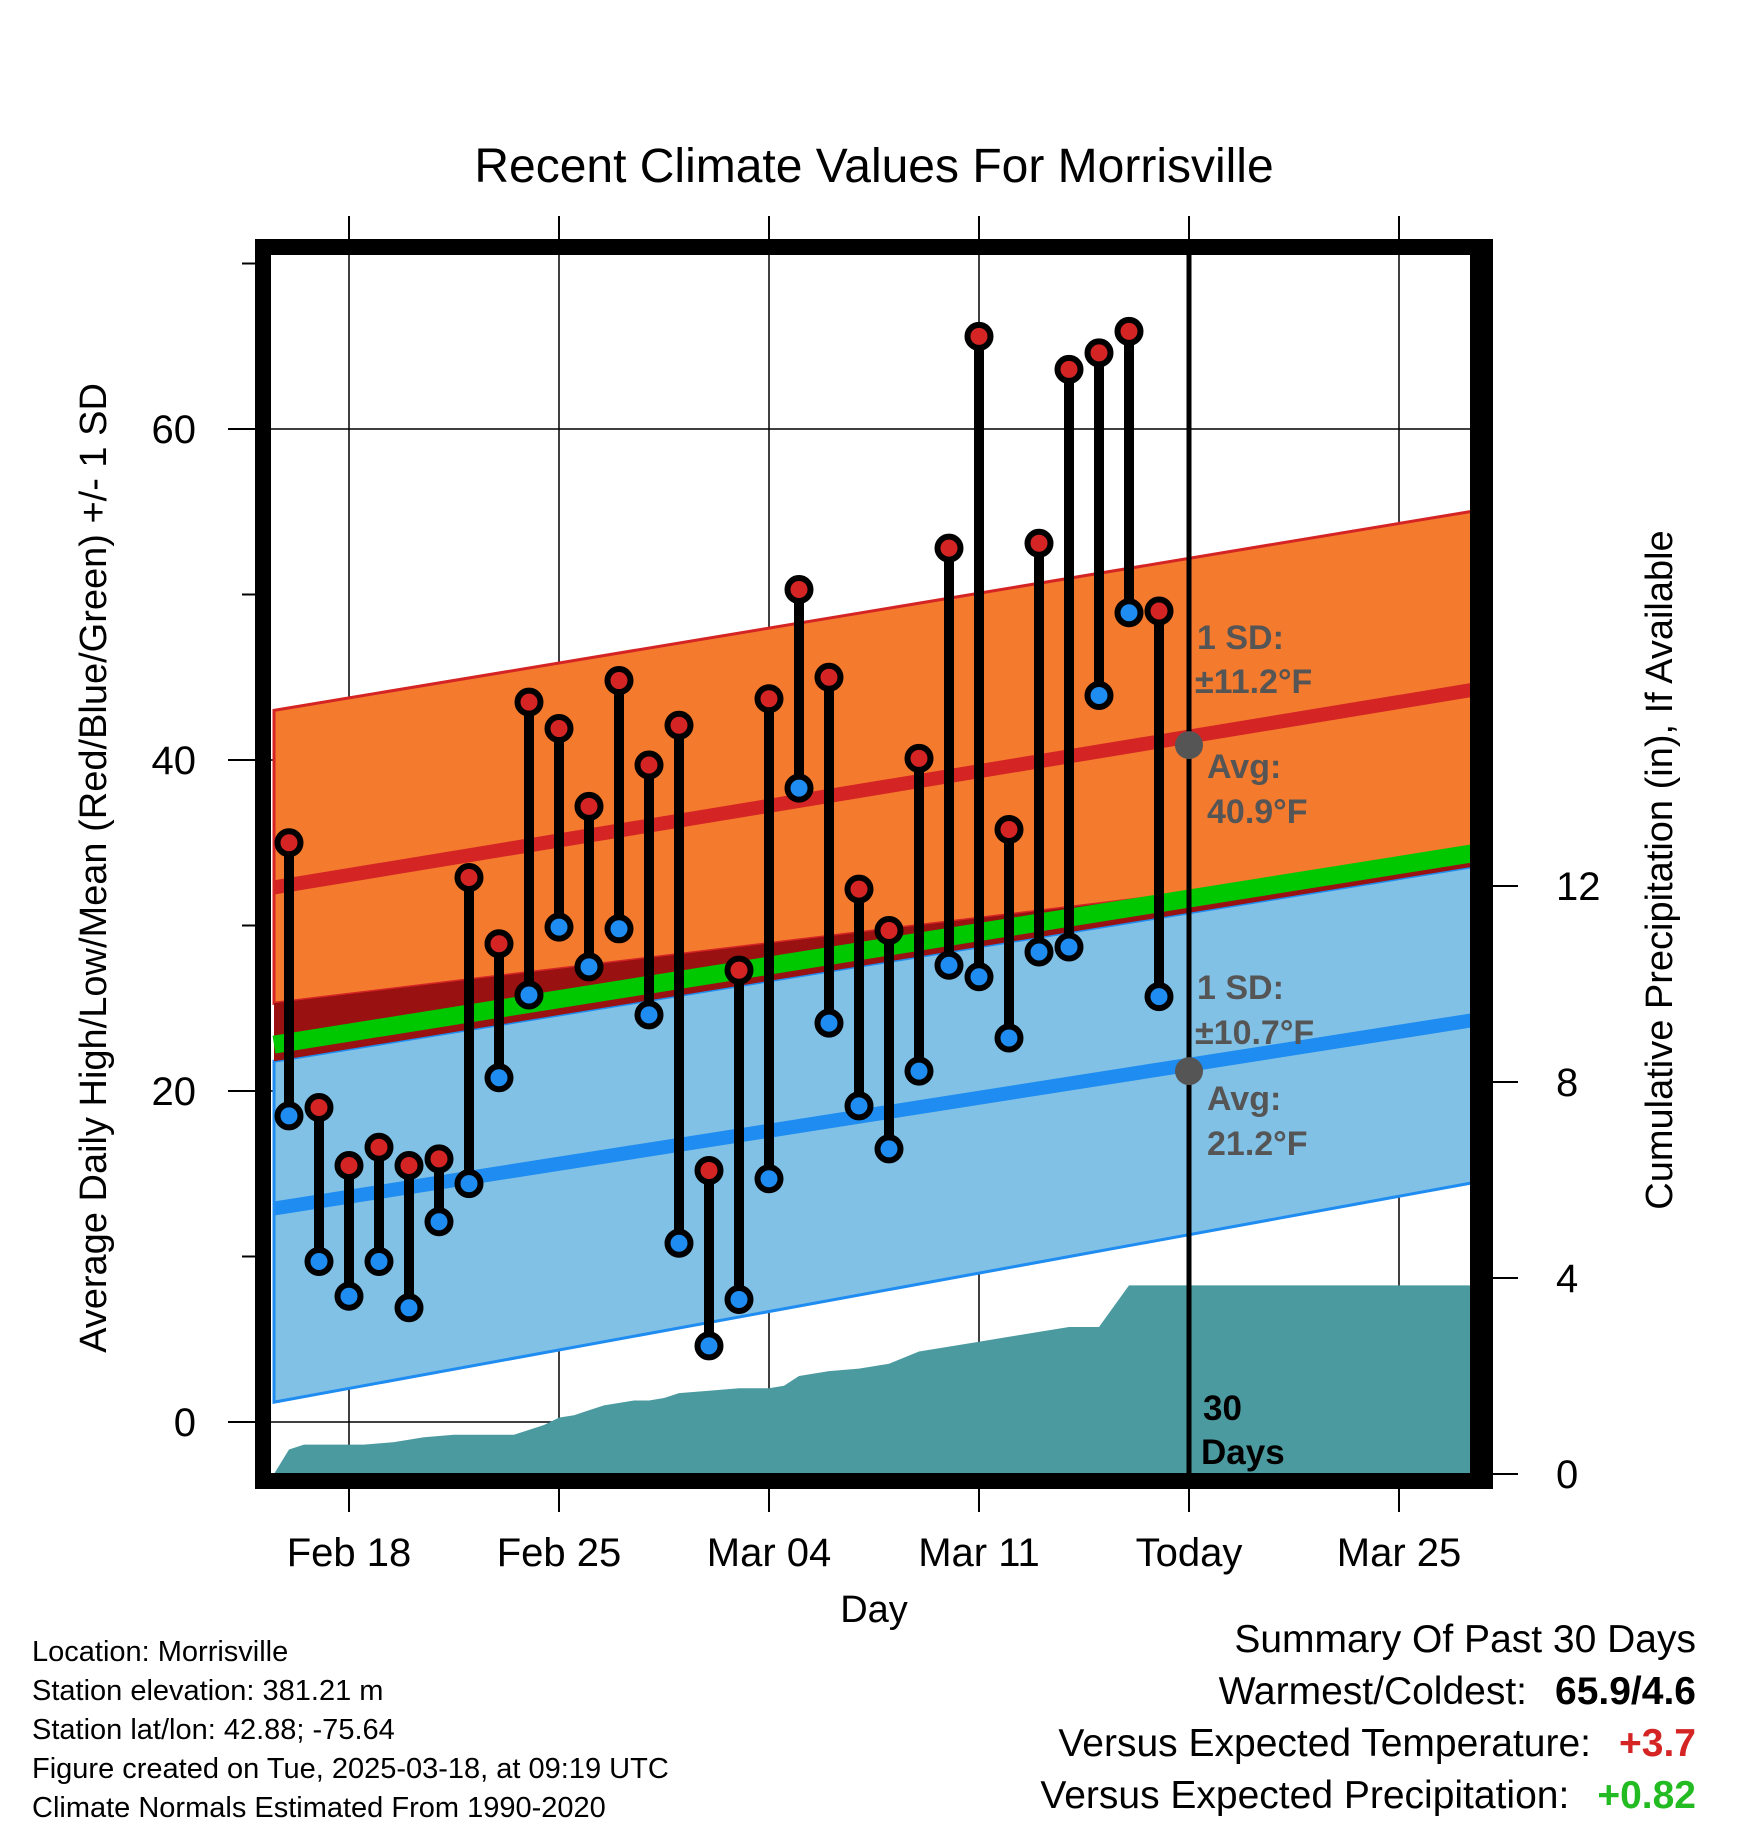 The height and width of the screenshot is (1828, 1748). What do you see at coordinates (559, 1553) in the screenshot?
I see `x-tick-label: Feb 25` at bounding box center [559, 1553].